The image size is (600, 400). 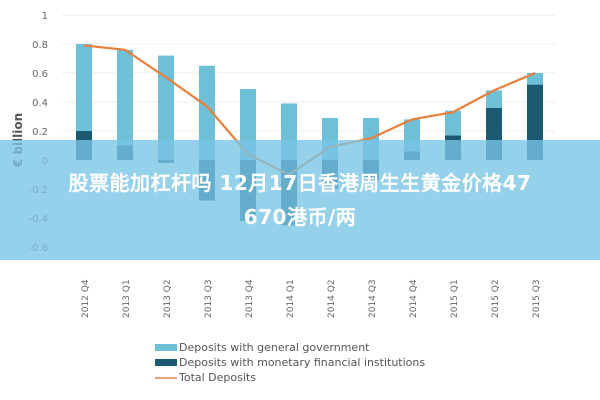 What do you see at coordinates (40, 74) in the screenshot?
I see `y-tick-label: 0.6` at bounding box center [40, 74].